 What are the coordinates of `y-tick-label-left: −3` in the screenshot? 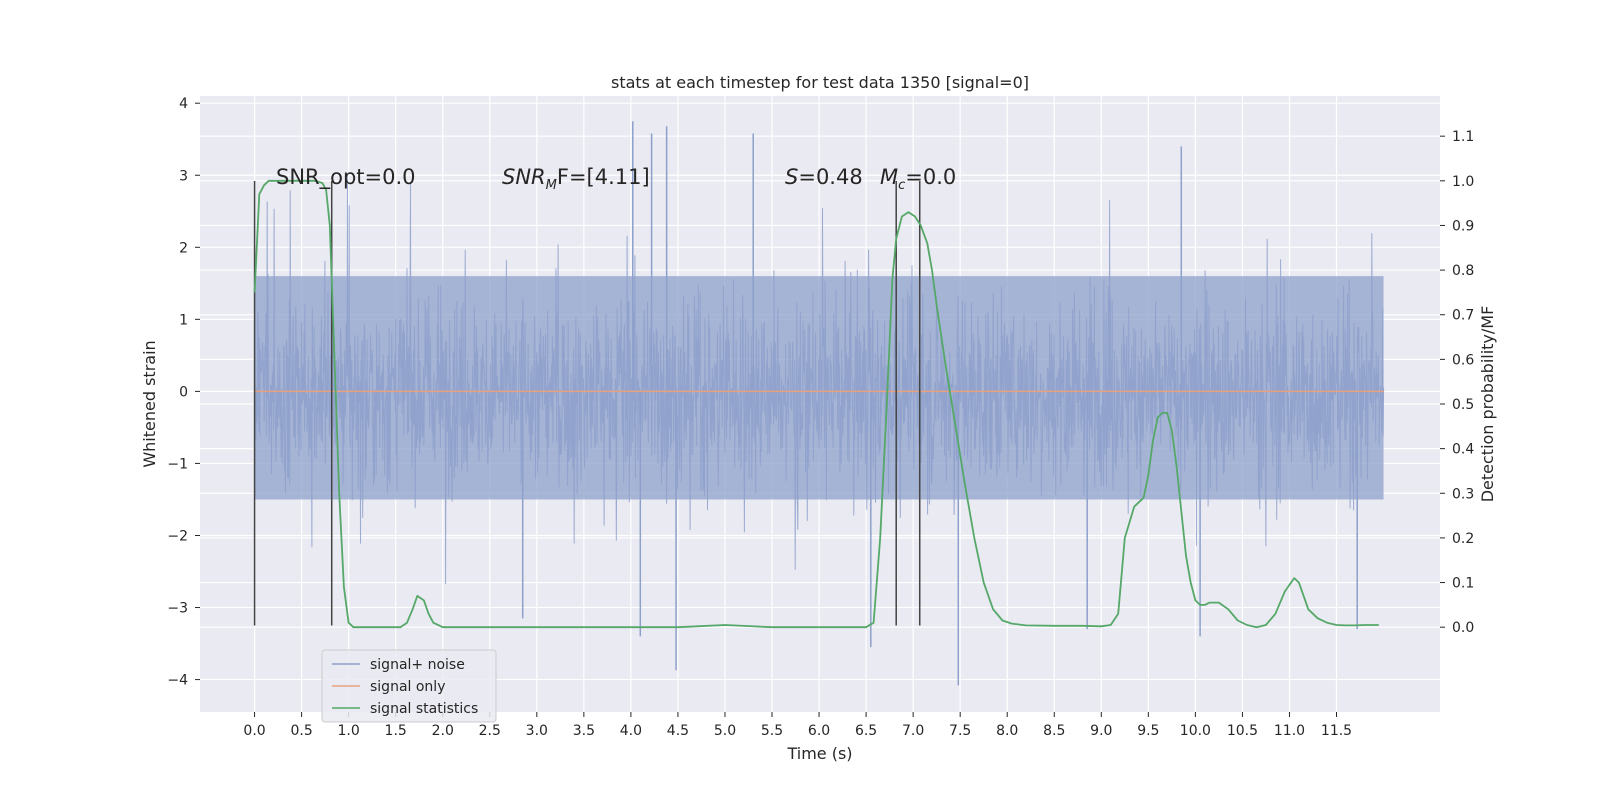 It's located at (177, 609).